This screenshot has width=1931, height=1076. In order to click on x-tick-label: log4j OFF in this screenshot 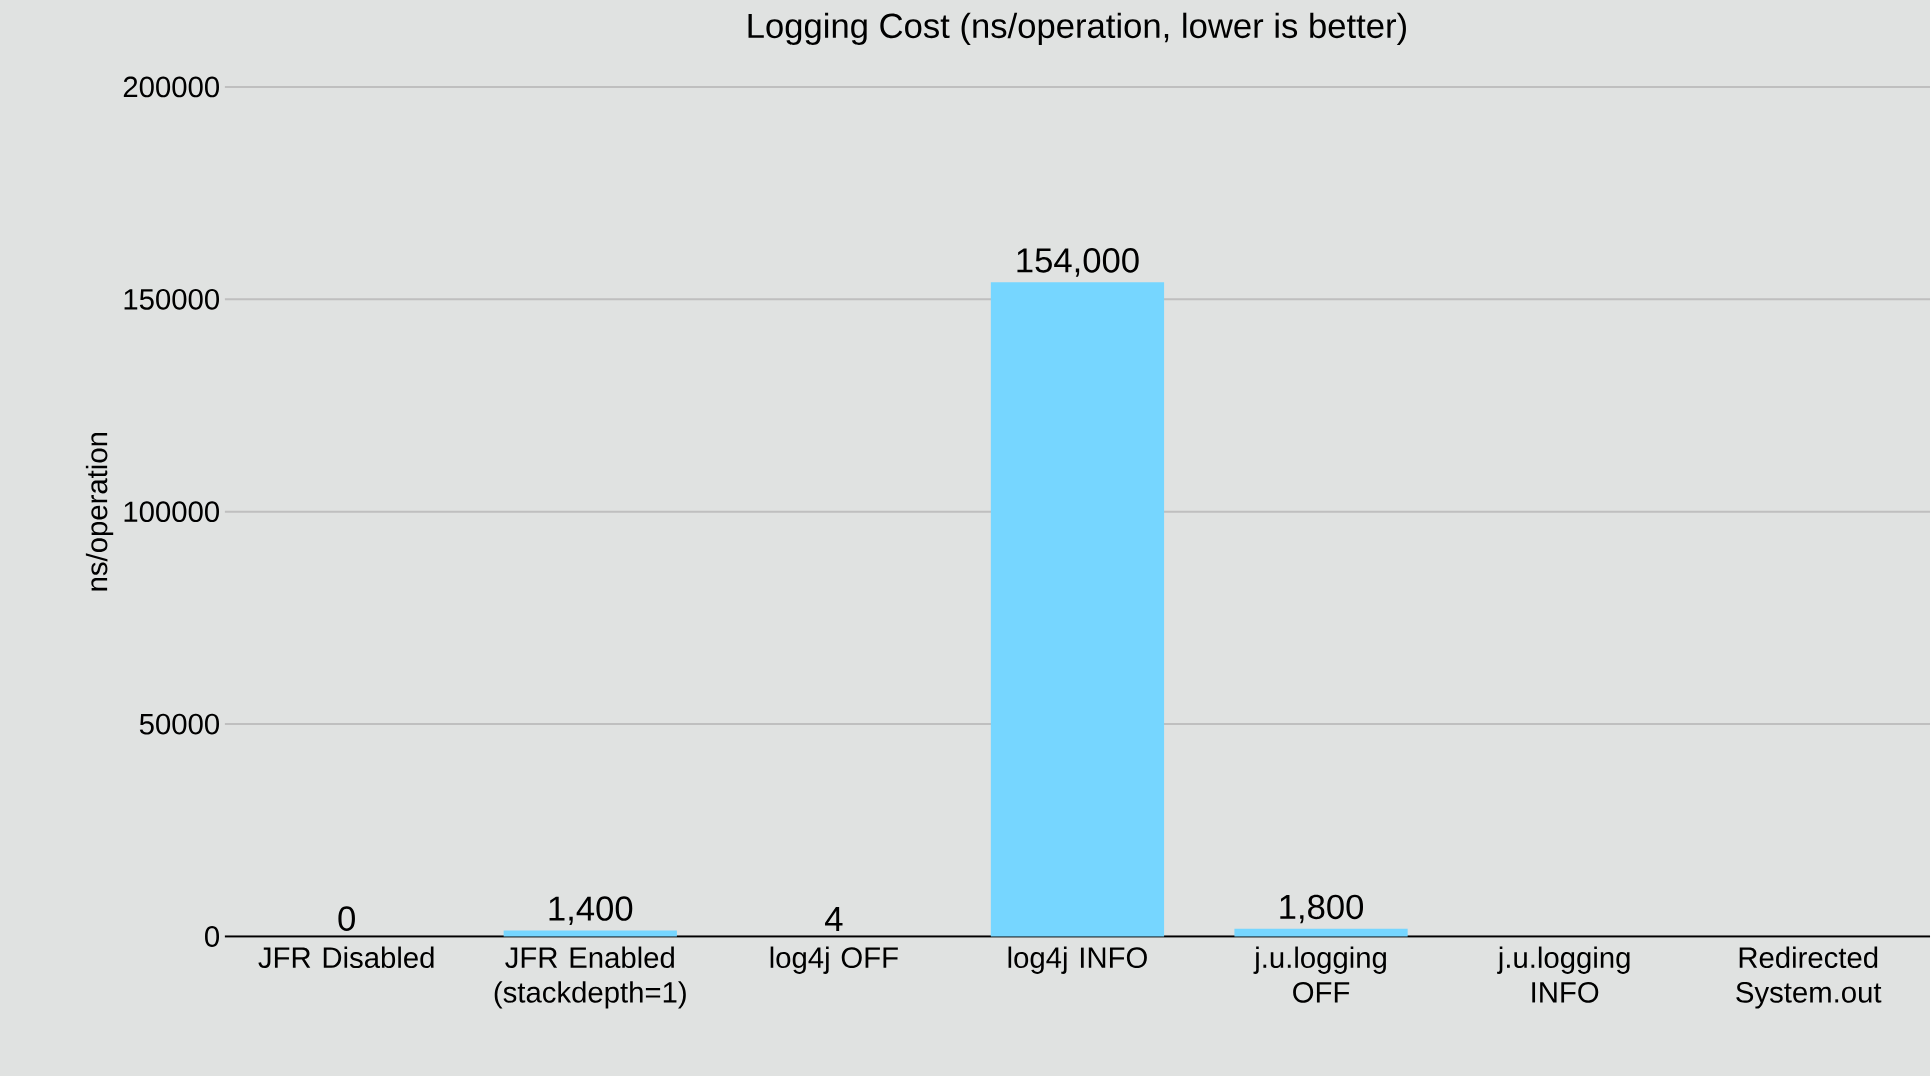, I will do `click(834, 960)`.